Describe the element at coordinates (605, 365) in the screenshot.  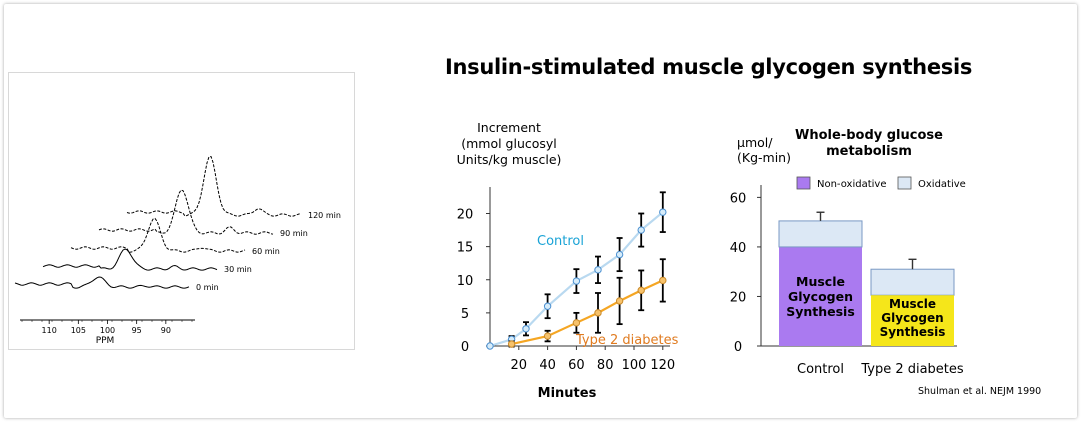
I see `increment-x-tick-label: 80` at that location.